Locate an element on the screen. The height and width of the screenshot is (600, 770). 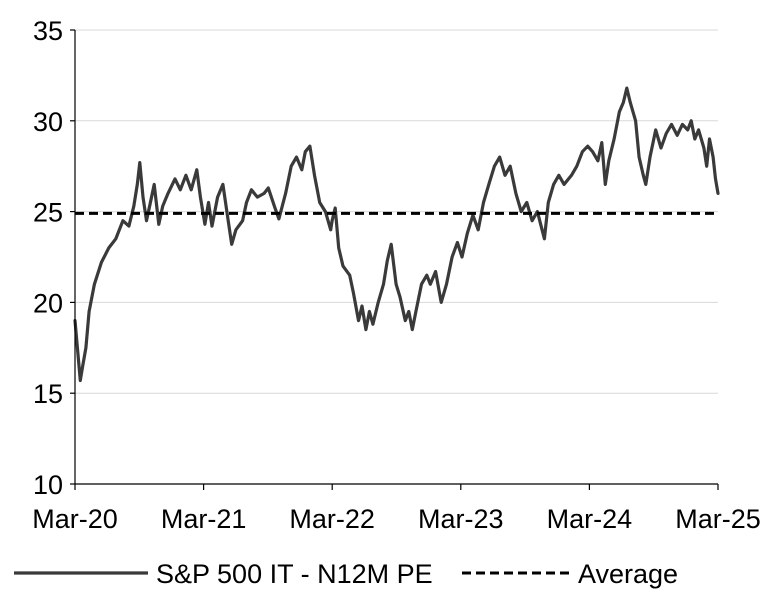
y-tick-label: 15 is located at coordinates (48, 394).